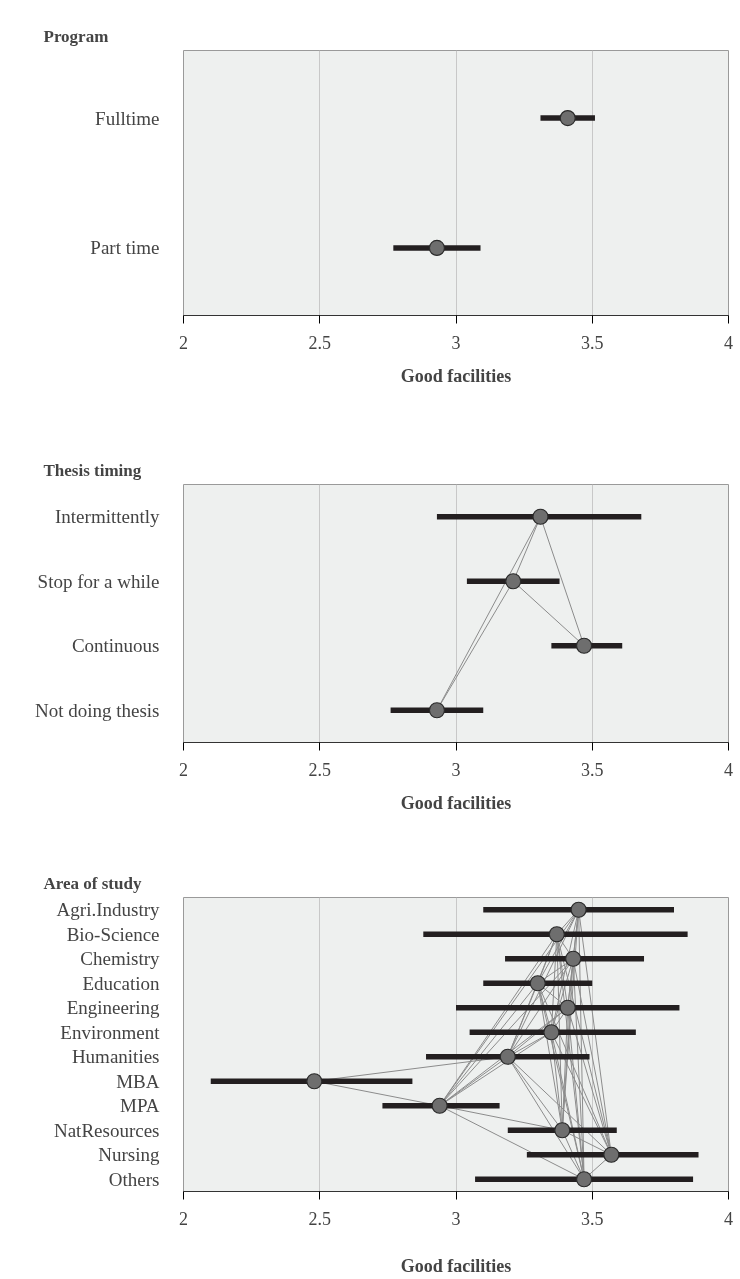  Describe the element at coordinates (106, 1130) in the screenshot. I see `y-tick-label: NatResources` at that location.